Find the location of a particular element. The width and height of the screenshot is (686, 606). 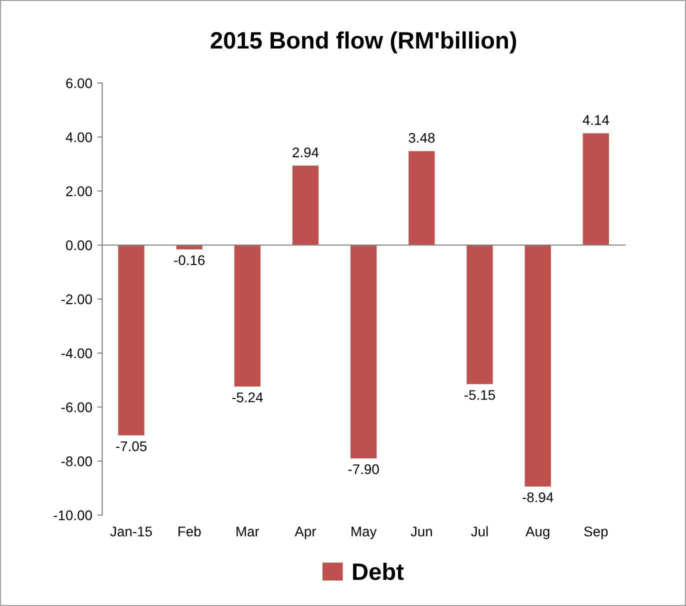

text: 4.14 is located at coordinates (596, 120).